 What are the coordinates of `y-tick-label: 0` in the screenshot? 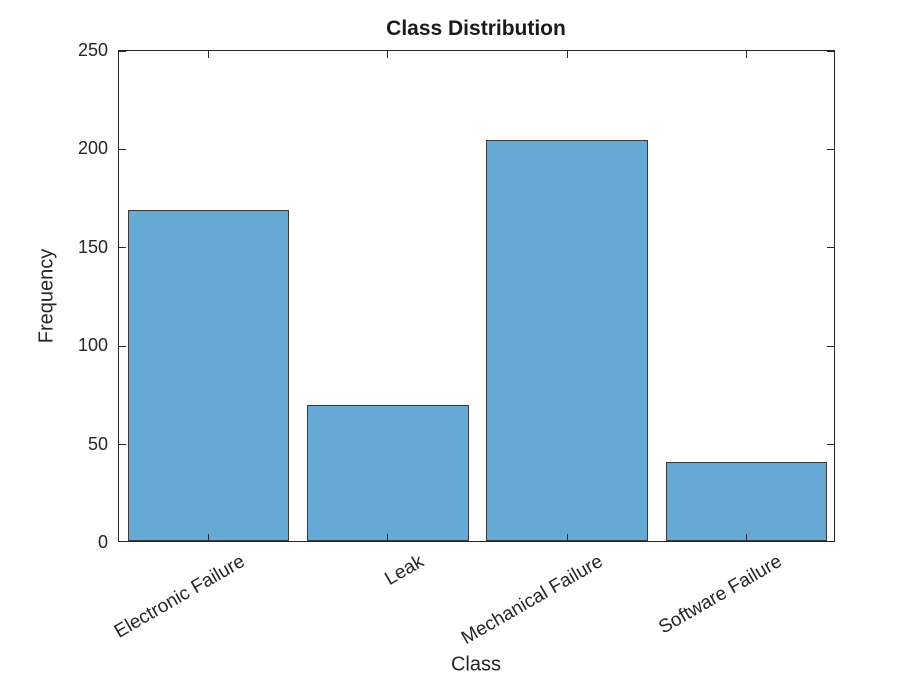 It's located at (102, 542).